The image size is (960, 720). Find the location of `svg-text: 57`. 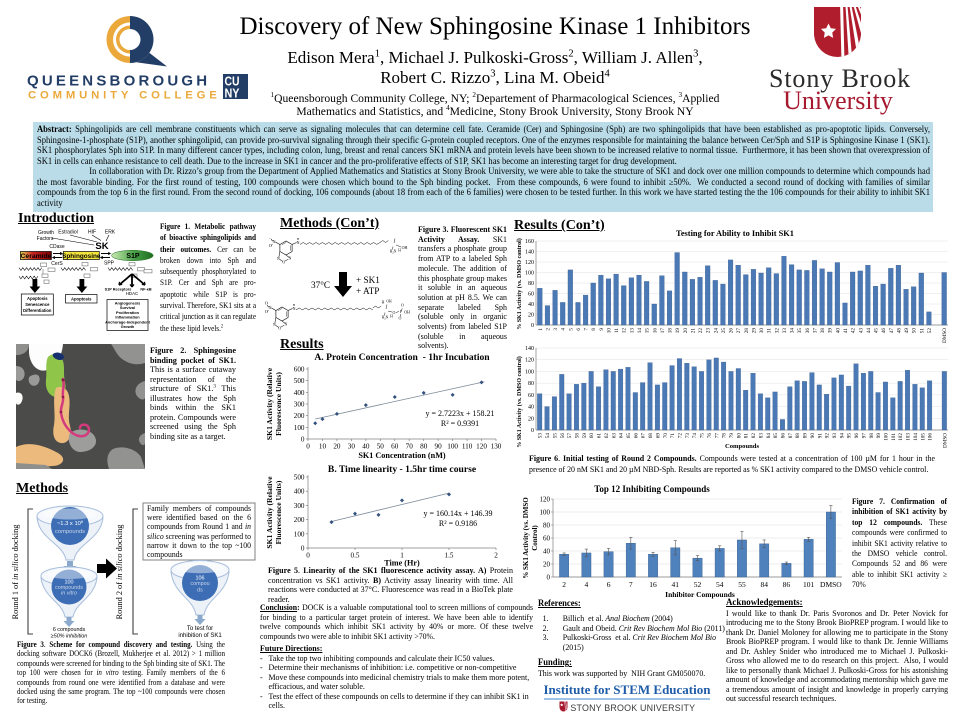

svg-text: 57 is located at coordinates (570, 436).